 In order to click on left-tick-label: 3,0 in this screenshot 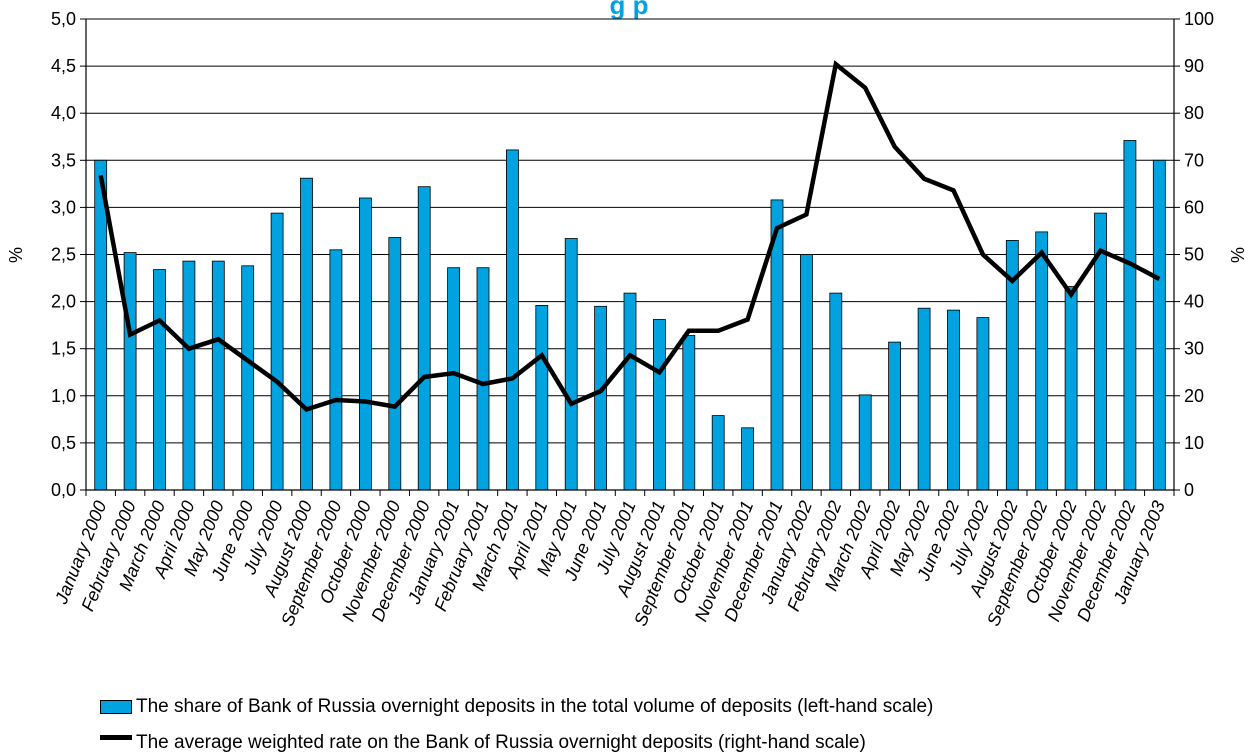, I will do `click(63, 207)`.